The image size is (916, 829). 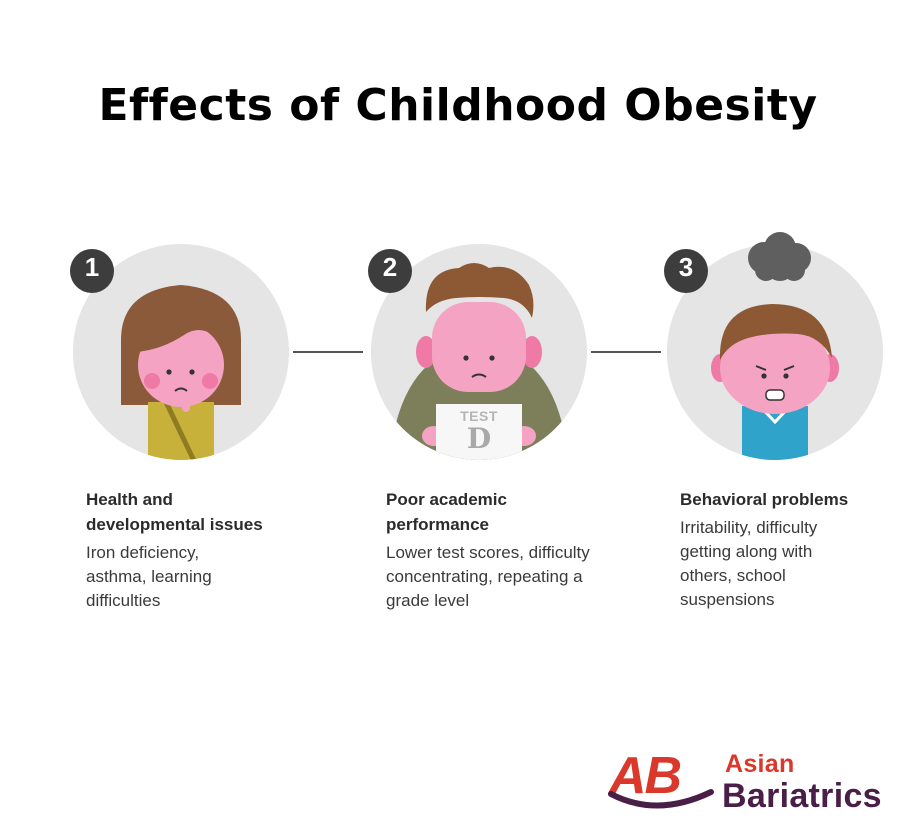 I want to click on number-badge-2-label: 2, so click(x=390, y=267).